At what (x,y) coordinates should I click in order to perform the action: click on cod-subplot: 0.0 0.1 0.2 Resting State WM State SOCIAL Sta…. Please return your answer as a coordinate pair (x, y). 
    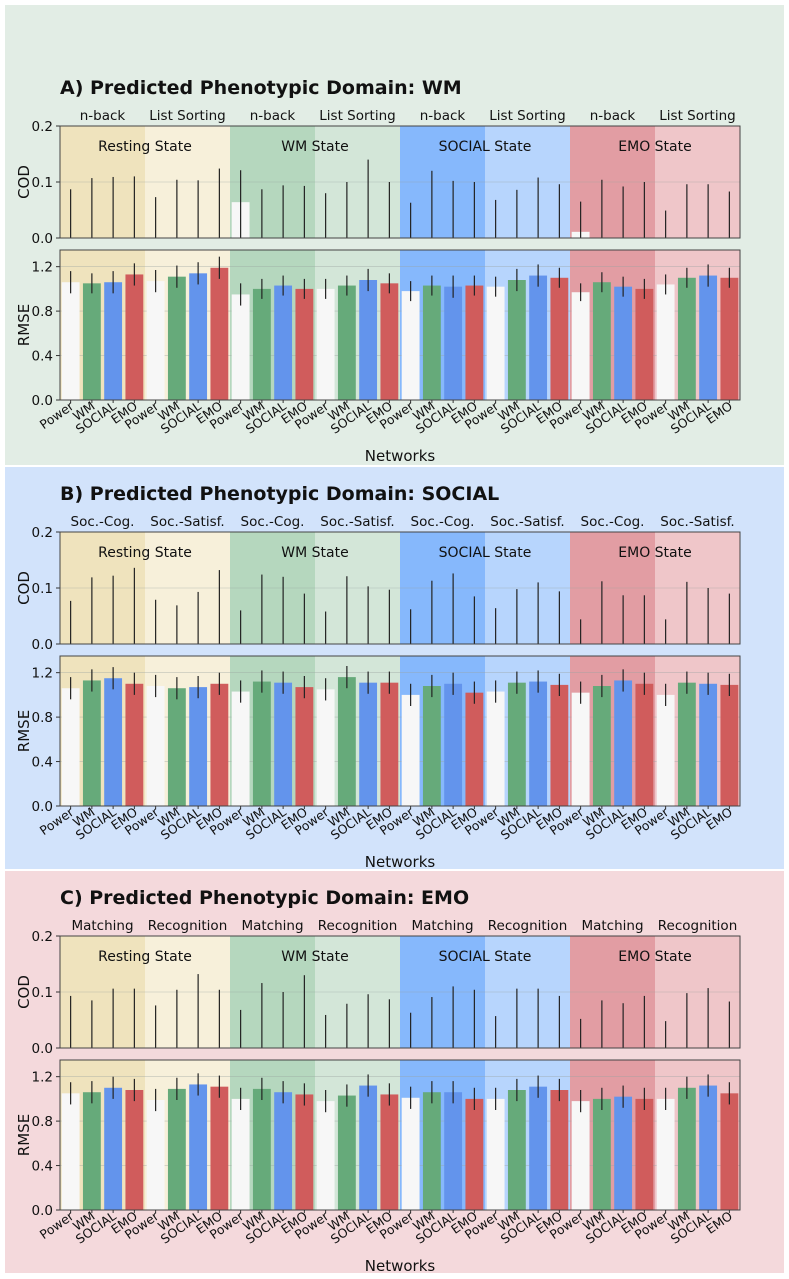
    Looking at the image, I should click on (378, 183).